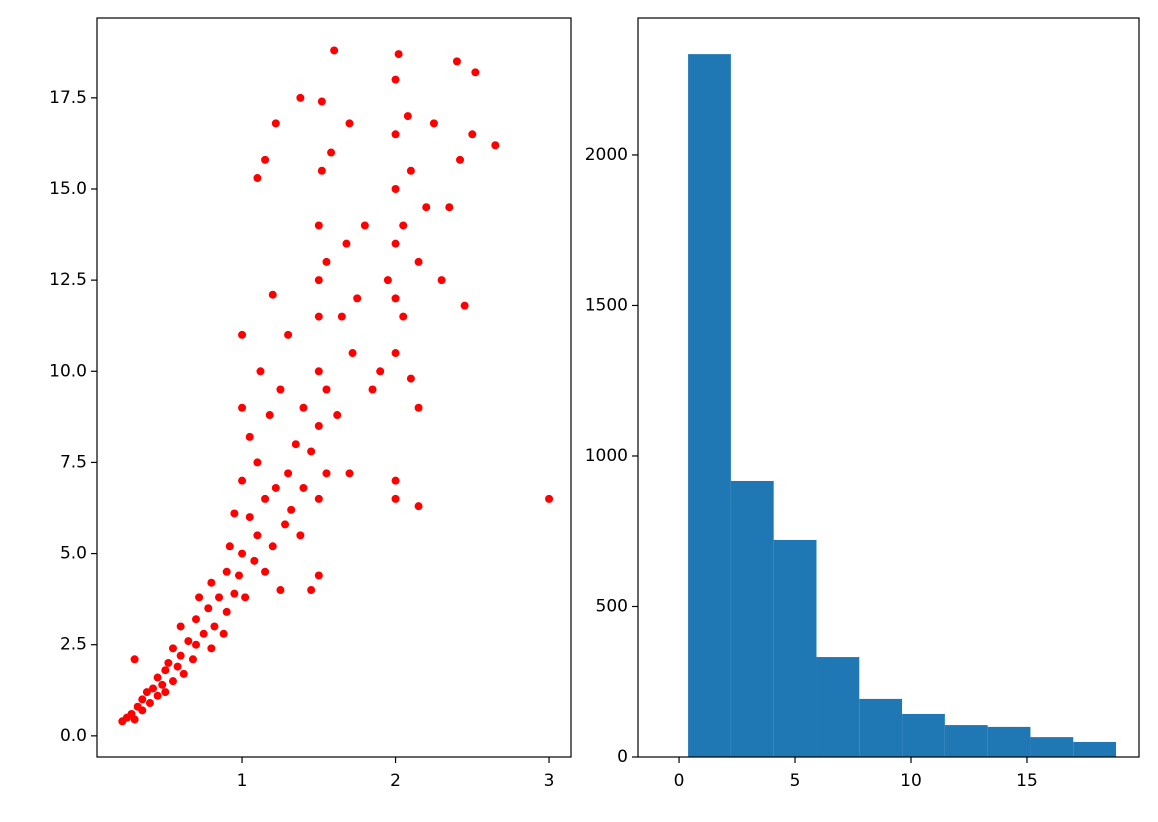 This screenshot has width=1158, height=822. What do you see at coordinates (73, 462) in the screenshot?
I see `y-tick-label: 7.5` at bounding box center [73, 462].